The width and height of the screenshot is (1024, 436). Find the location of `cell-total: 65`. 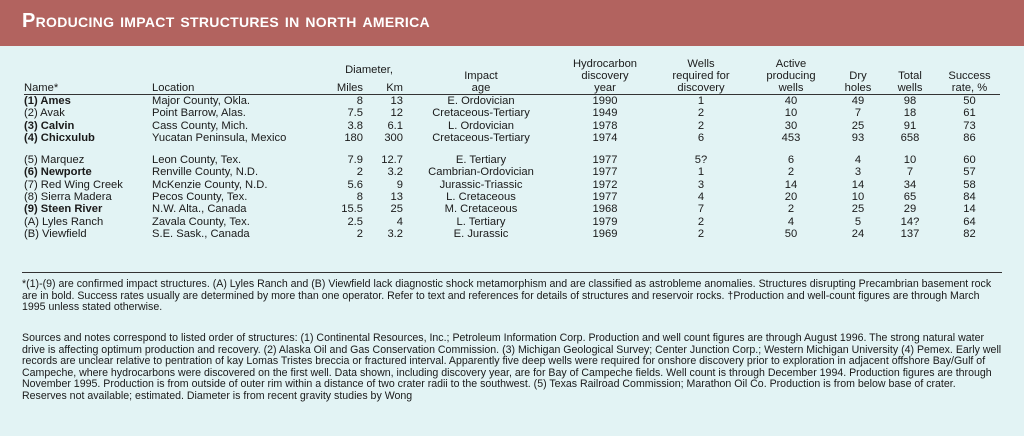

cell-total: 65 is located at coordinates (910, 197).